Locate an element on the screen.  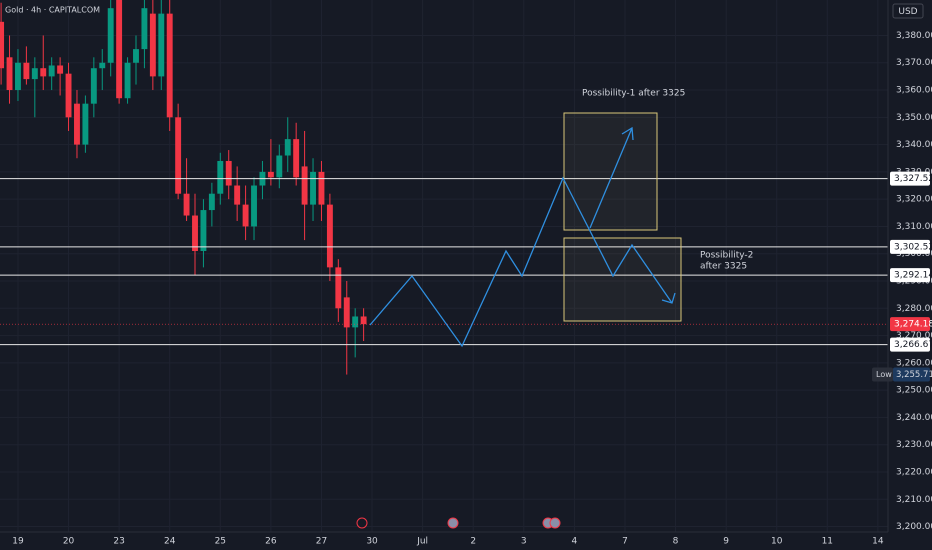
last-price-box is located at coordinates (910, 324).